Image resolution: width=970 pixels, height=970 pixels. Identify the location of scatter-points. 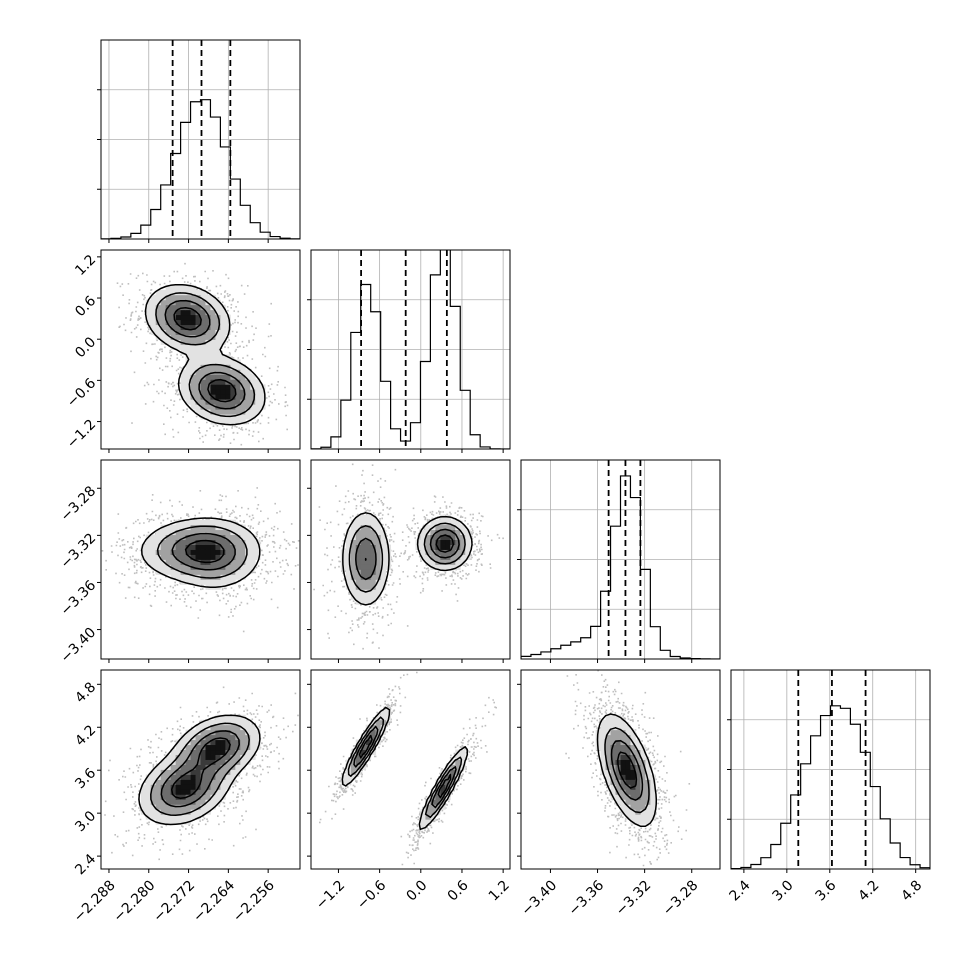
(408, 556).